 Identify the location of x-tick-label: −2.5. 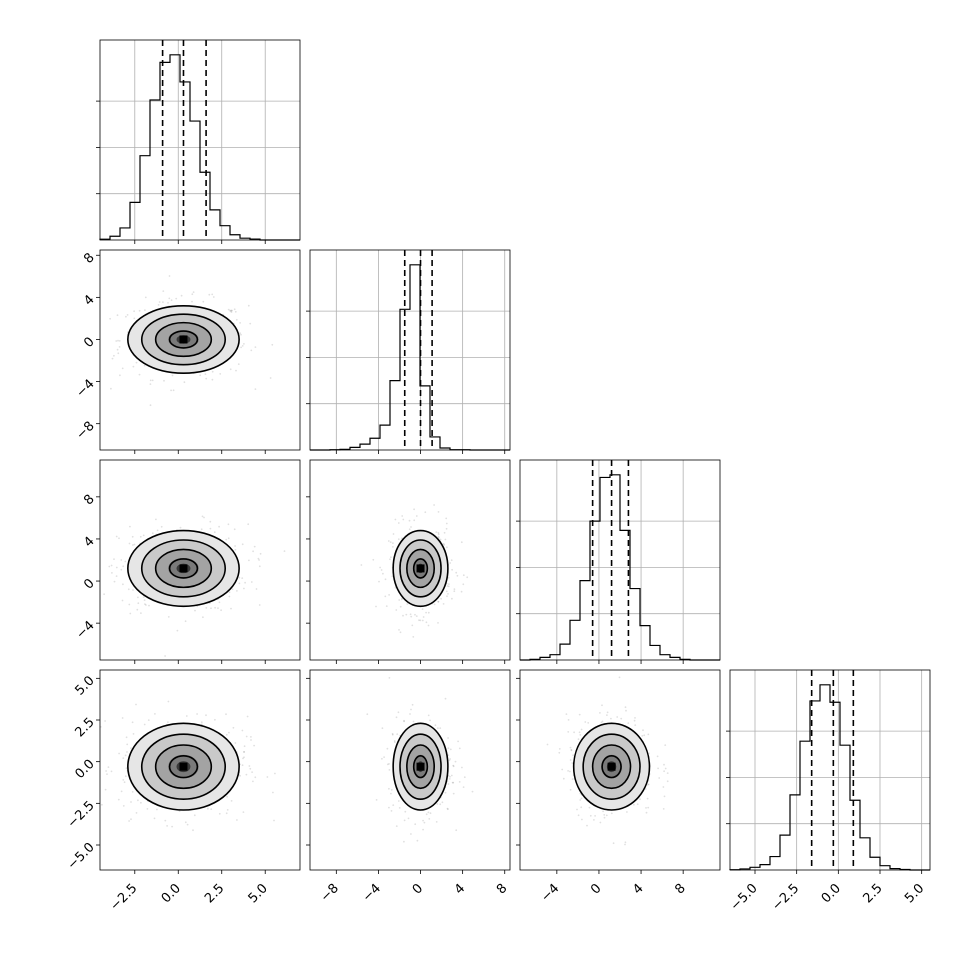
(785, 897).